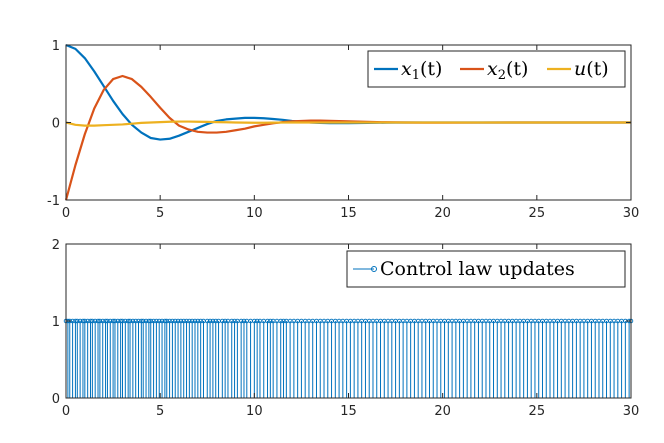  I want to click on bottom-legend-box, so click(486, 269).